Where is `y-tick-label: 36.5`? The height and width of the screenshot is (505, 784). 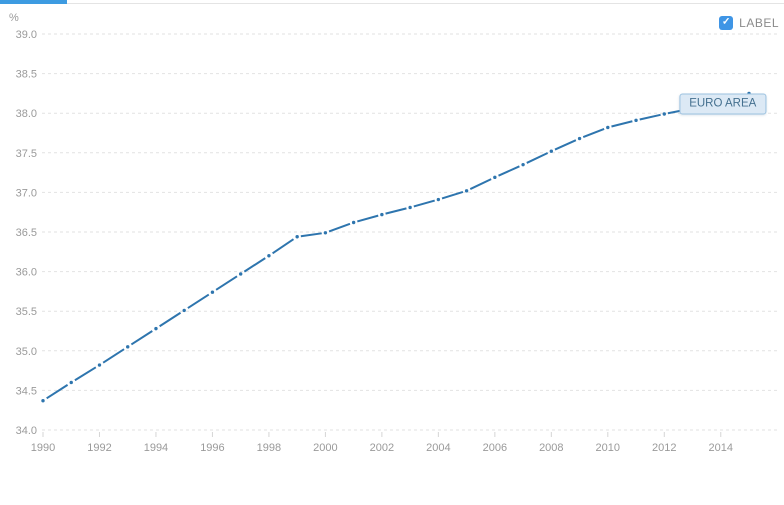 y-tick-label: 36.5 is located at coordinates (26, 233).